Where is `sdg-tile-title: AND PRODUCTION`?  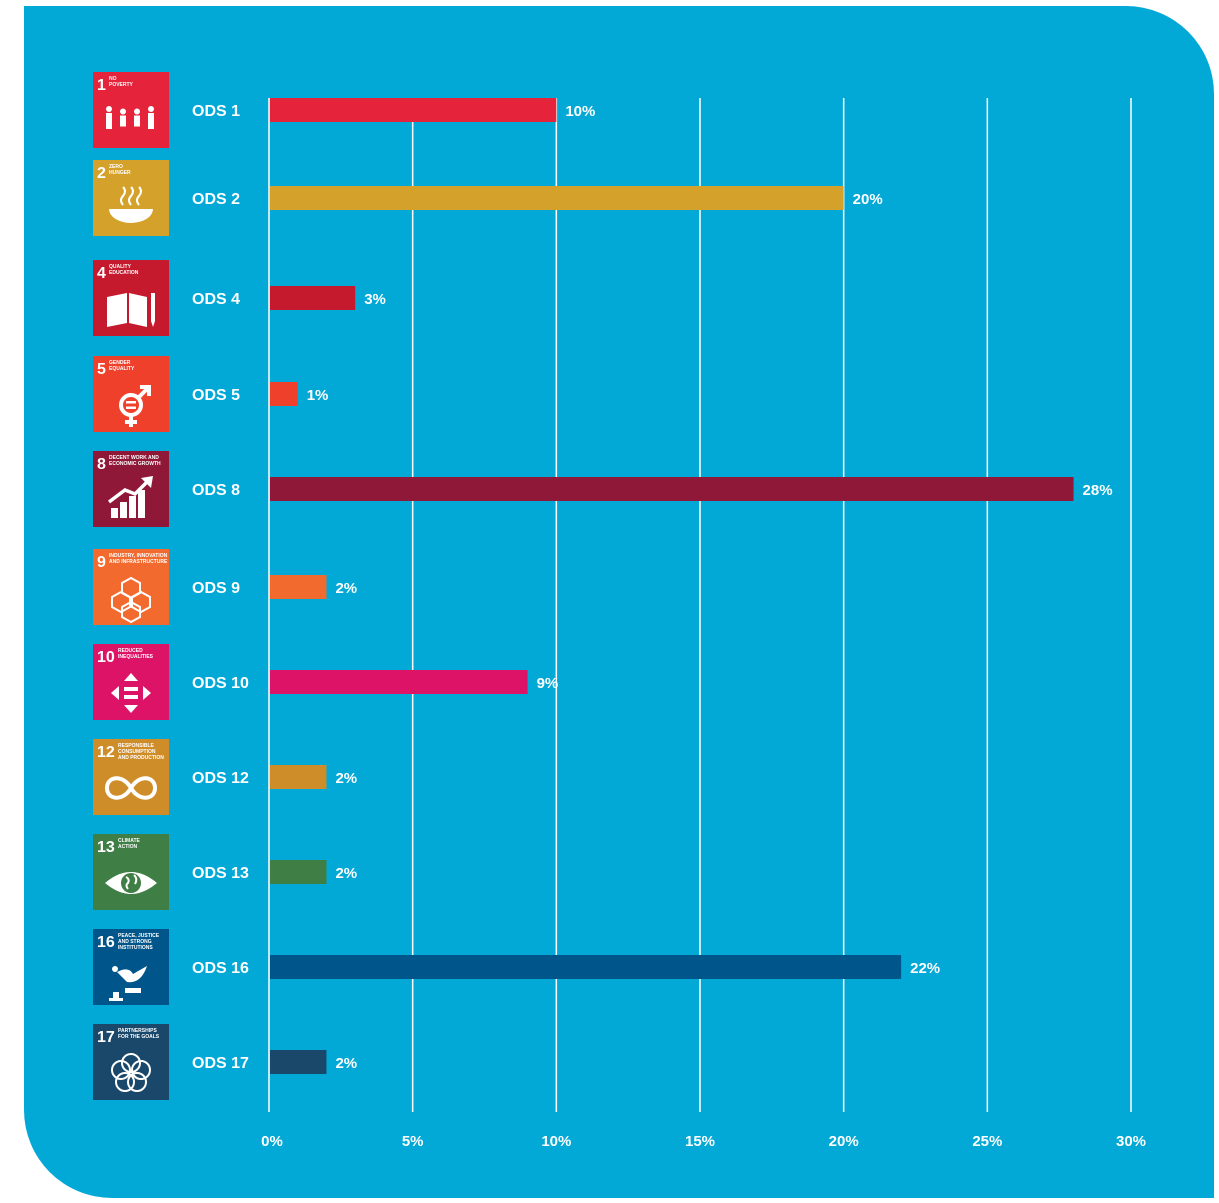 sdg-tile-title: AND PRODUCTION is located at coordinates (141, 758).